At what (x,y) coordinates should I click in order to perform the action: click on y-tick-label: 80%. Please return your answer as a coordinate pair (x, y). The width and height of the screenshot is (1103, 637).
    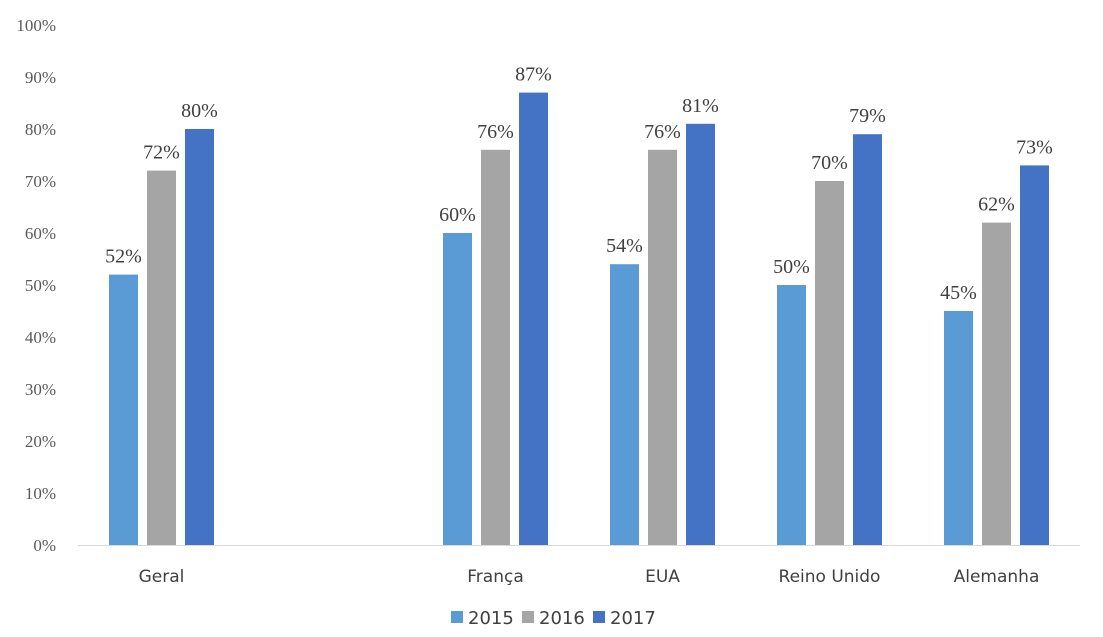
    Looking at the image, I should click on (40, 129).